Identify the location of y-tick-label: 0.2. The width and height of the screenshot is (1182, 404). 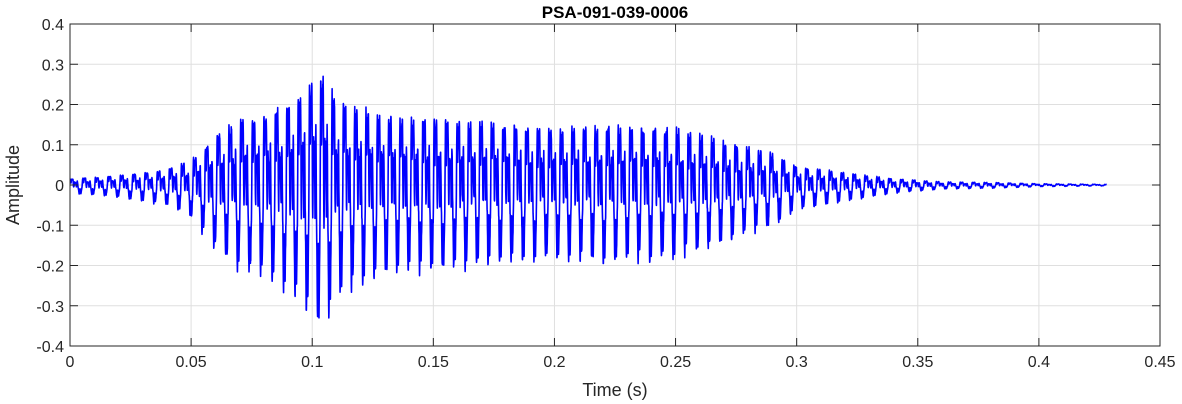
(53, 106).